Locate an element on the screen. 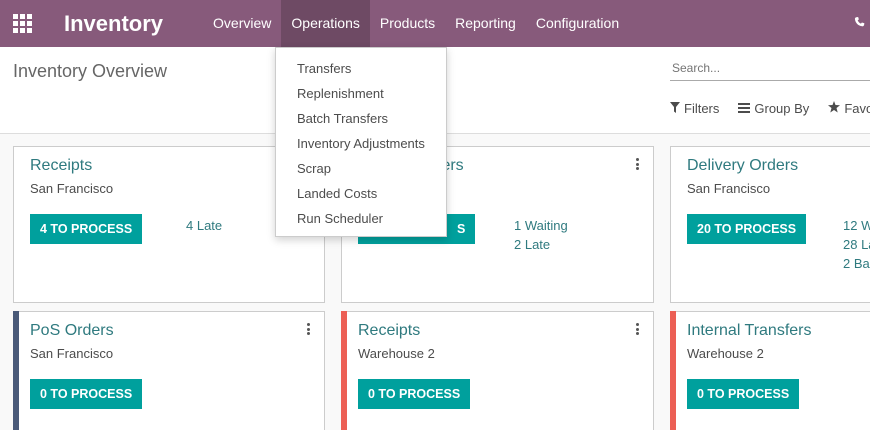 The width and height of the screenshot is (870, 430). card-title: Internal Transfers is located at coordinates (749, 330).